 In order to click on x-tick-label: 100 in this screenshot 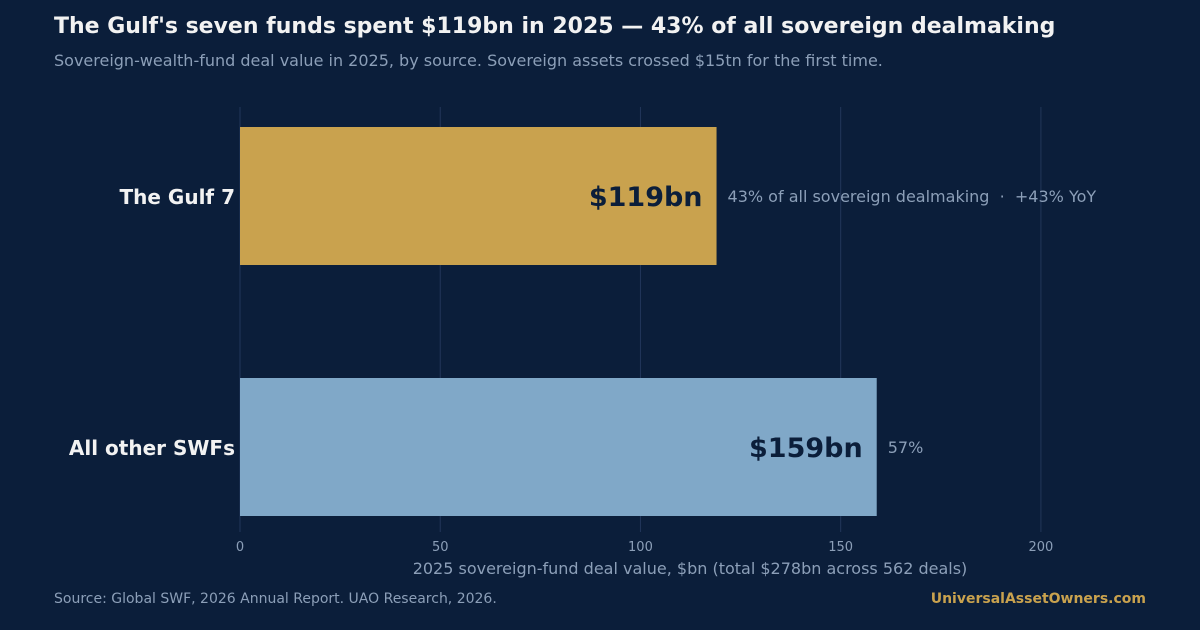, I will do `click(640, 547)`.